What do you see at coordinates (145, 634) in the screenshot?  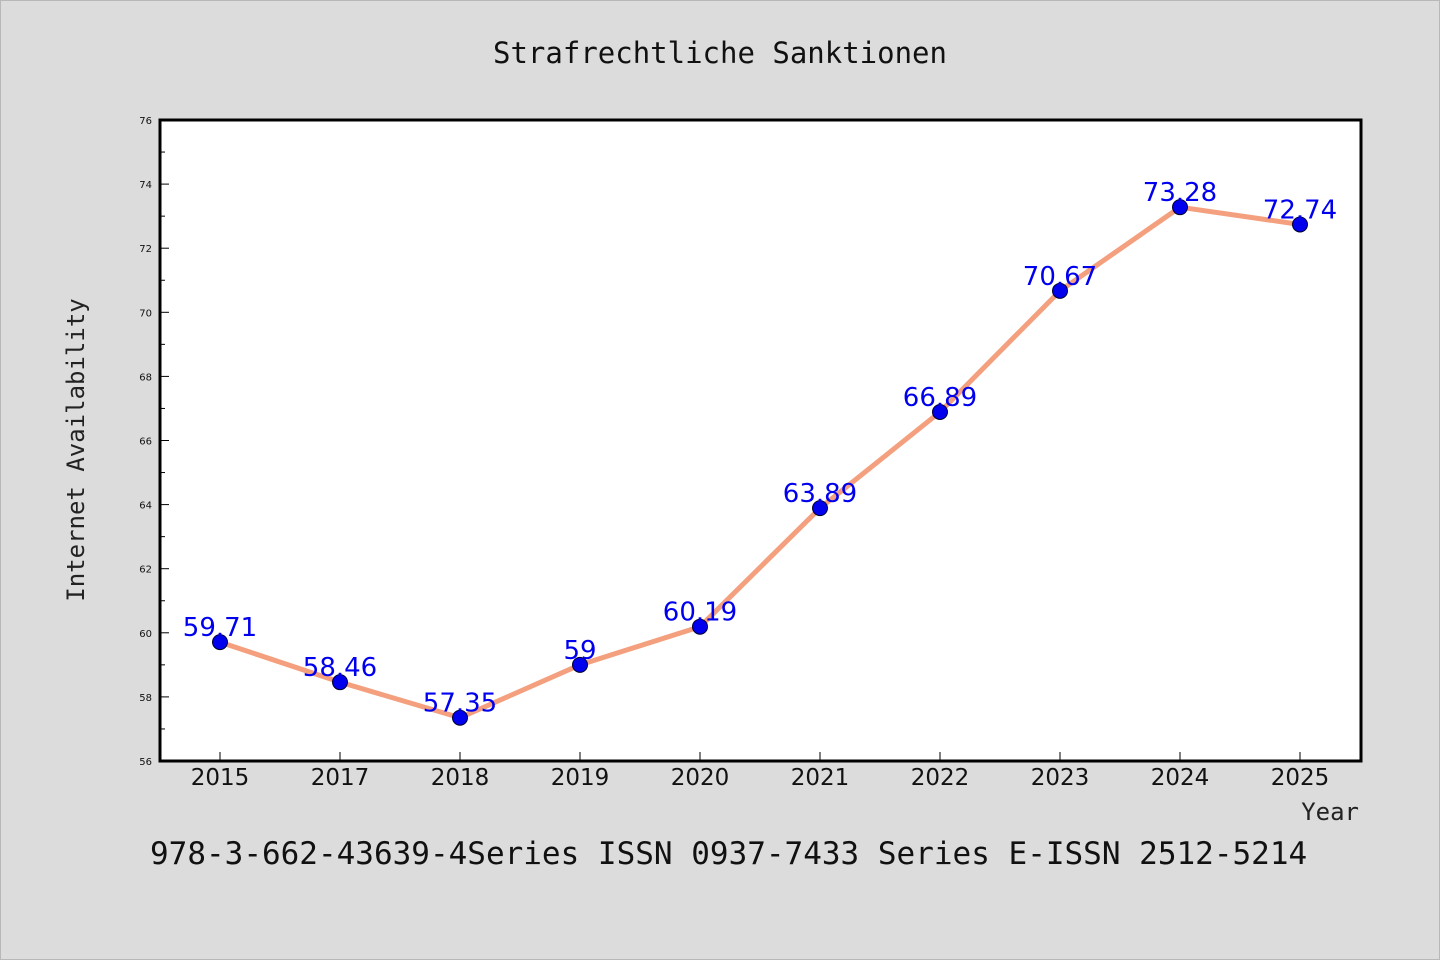 I see `y-tick-label: 60` at bounding box center [145, 634].